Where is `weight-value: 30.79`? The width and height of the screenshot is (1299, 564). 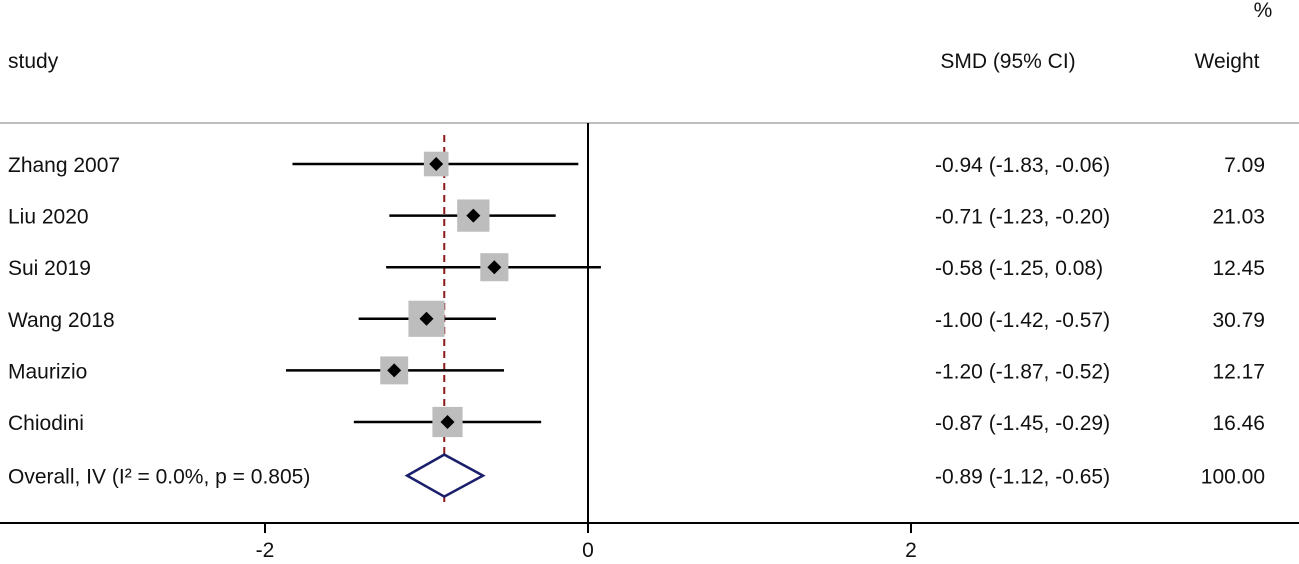 weight-value: 30.79 is located at coordinates (1238, 320).